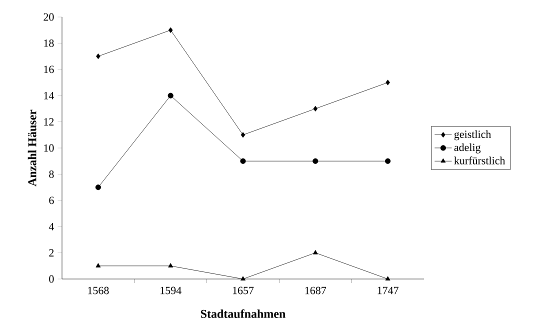 The image size is (560, 327). What do you see at coordinates (49, 70) in the screenshot?
I see `y-tick-label: 16` at bounding box center [49, 70].